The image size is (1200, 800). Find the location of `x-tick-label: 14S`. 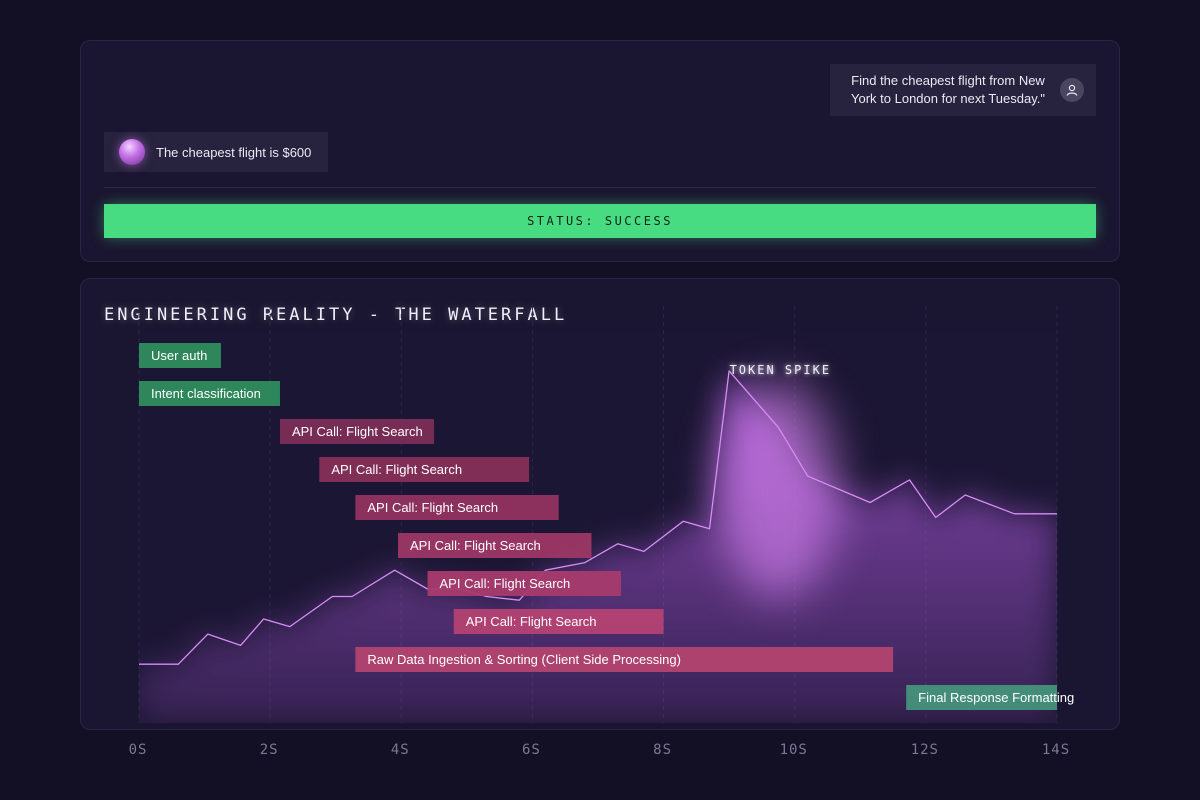

x-tick-label: 14S is located at coordinates (1056, 750).